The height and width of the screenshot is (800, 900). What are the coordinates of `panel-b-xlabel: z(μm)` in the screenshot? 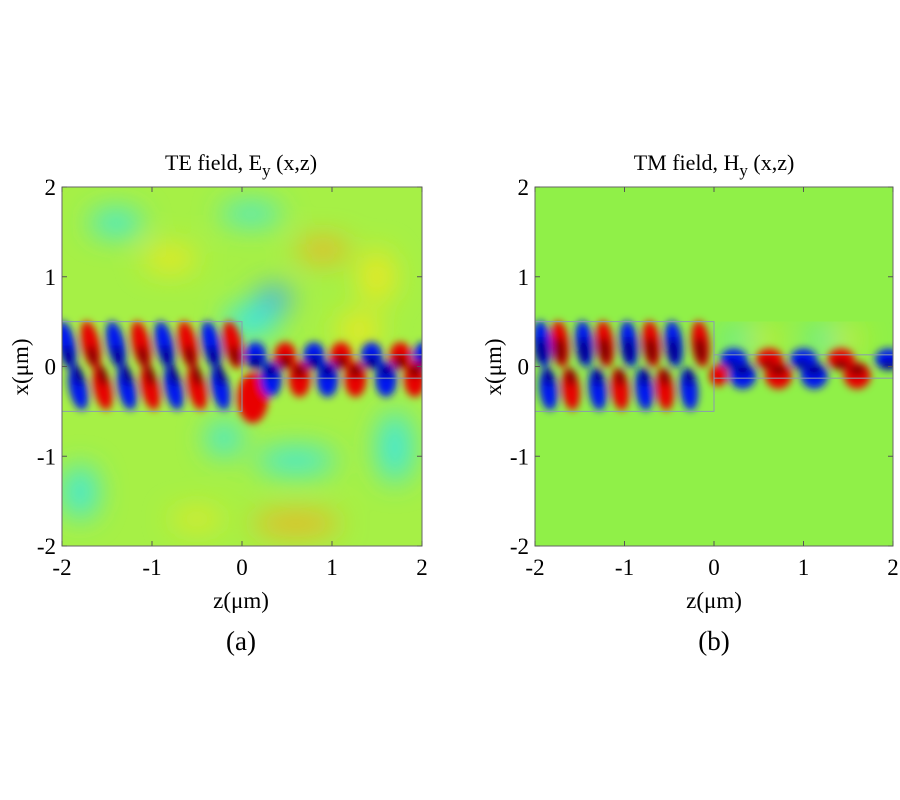 It's located at (714, 600).